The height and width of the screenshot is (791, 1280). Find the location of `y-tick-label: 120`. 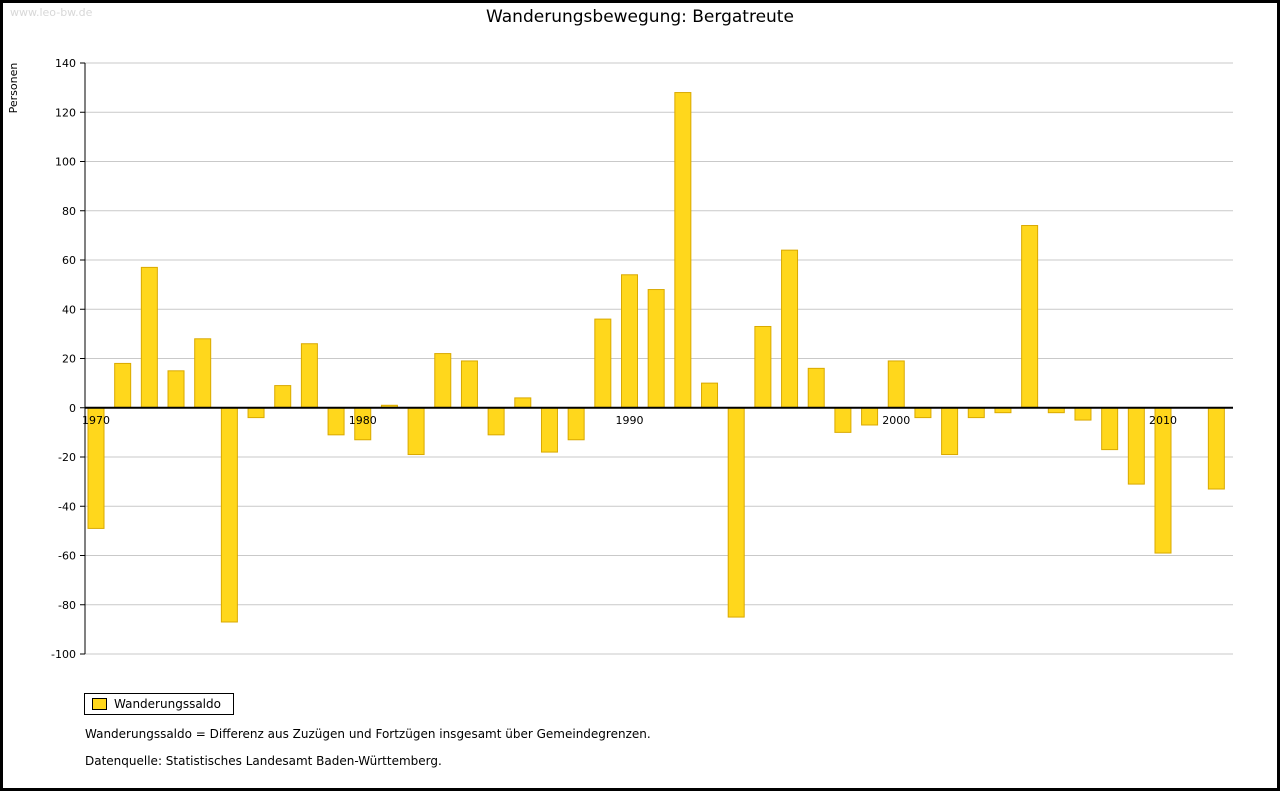

y-tick-label: 120 is located at coordinates (65, 112).